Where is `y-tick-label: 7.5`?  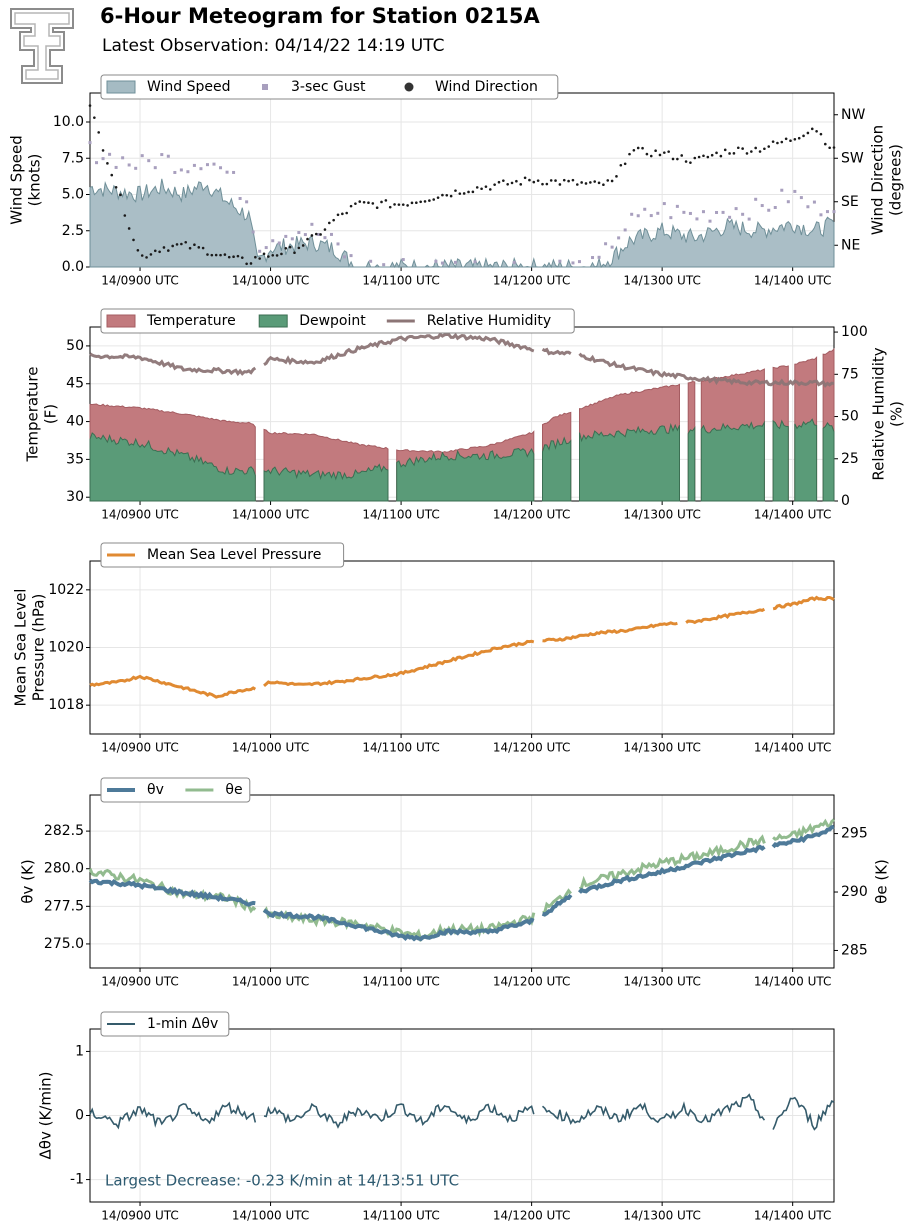 y-tick-label: 7.5 is located at coordinates (73, 158).